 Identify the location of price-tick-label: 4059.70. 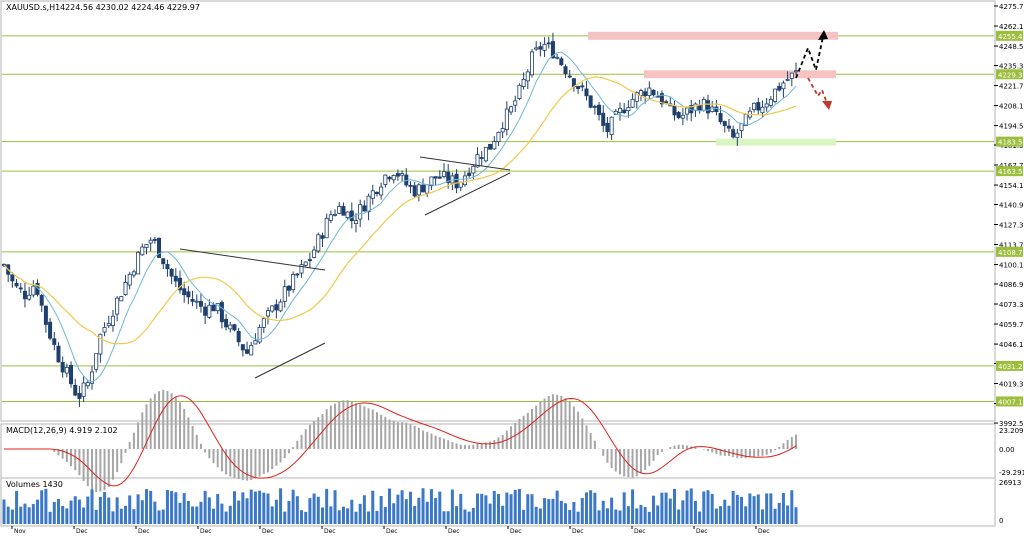
(1011, 325).